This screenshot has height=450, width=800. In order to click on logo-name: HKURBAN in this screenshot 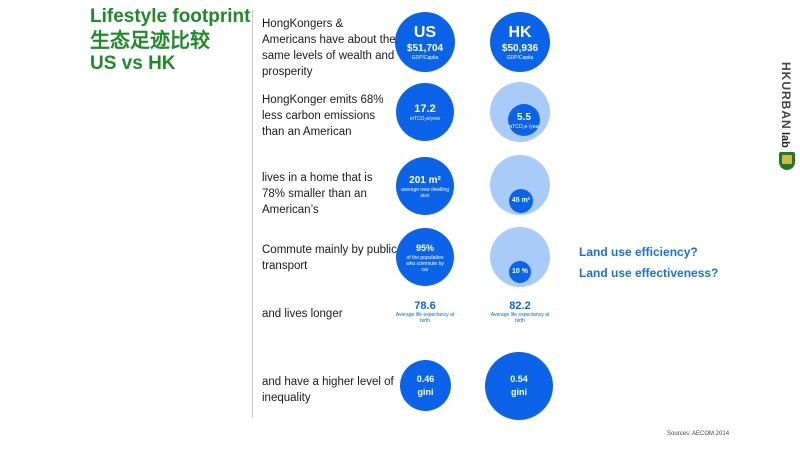, I will do `click(786, 96)`.